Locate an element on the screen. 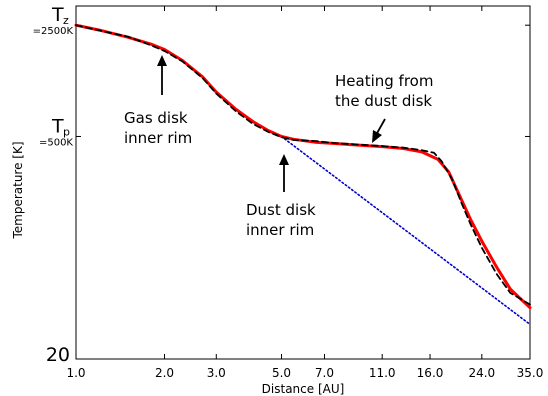  x-tick-label: 16.0 is located at coordinates (430, 373).